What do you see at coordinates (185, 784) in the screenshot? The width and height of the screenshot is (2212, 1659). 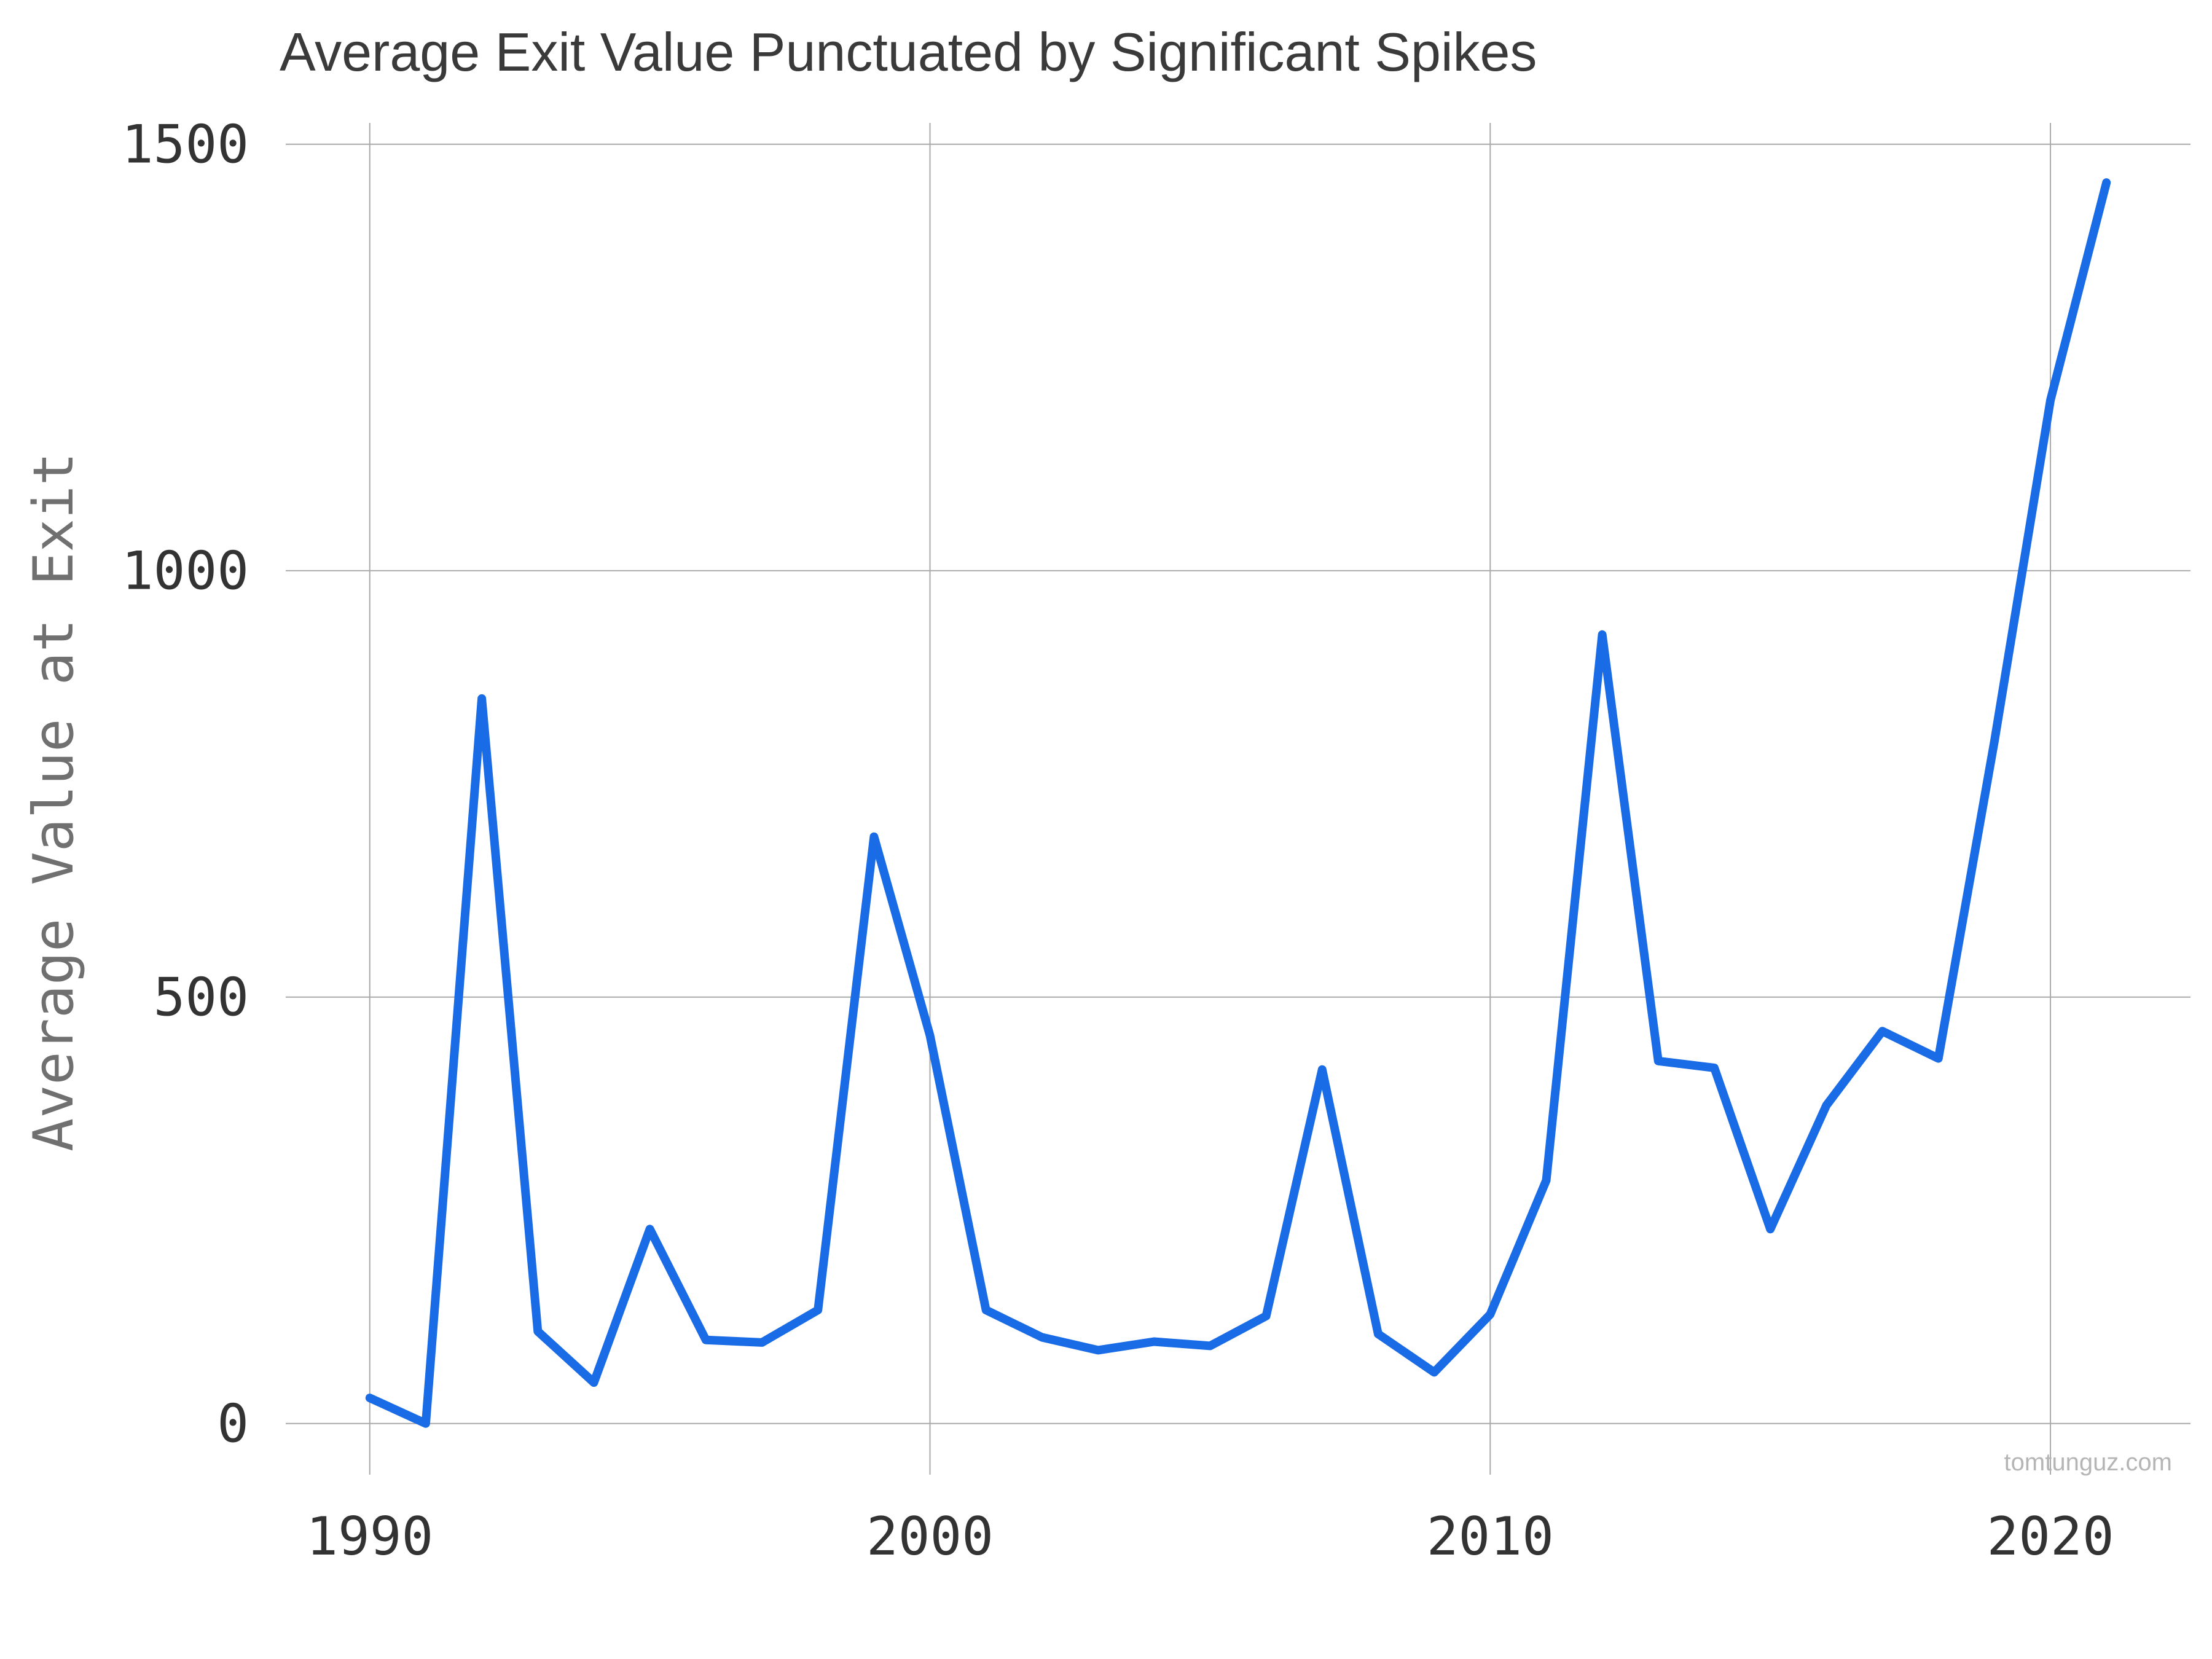 I see `y-tick-labels: 0 500 1000 1500` at bounding box center [185, 784].